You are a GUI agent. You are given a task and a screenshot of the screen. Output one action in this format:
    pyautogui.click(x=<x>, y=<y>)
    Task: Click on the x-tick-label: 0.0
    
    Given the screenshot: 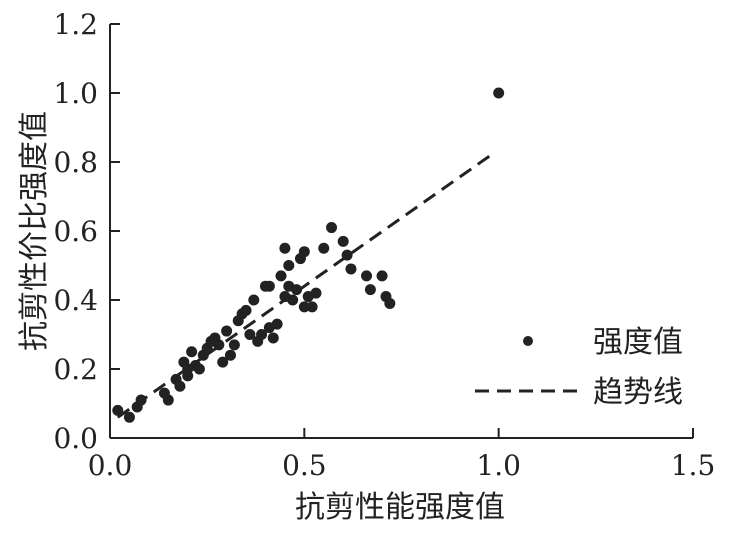 What is the action you would take?
    pyautogui.click(x=110, y=465)
    